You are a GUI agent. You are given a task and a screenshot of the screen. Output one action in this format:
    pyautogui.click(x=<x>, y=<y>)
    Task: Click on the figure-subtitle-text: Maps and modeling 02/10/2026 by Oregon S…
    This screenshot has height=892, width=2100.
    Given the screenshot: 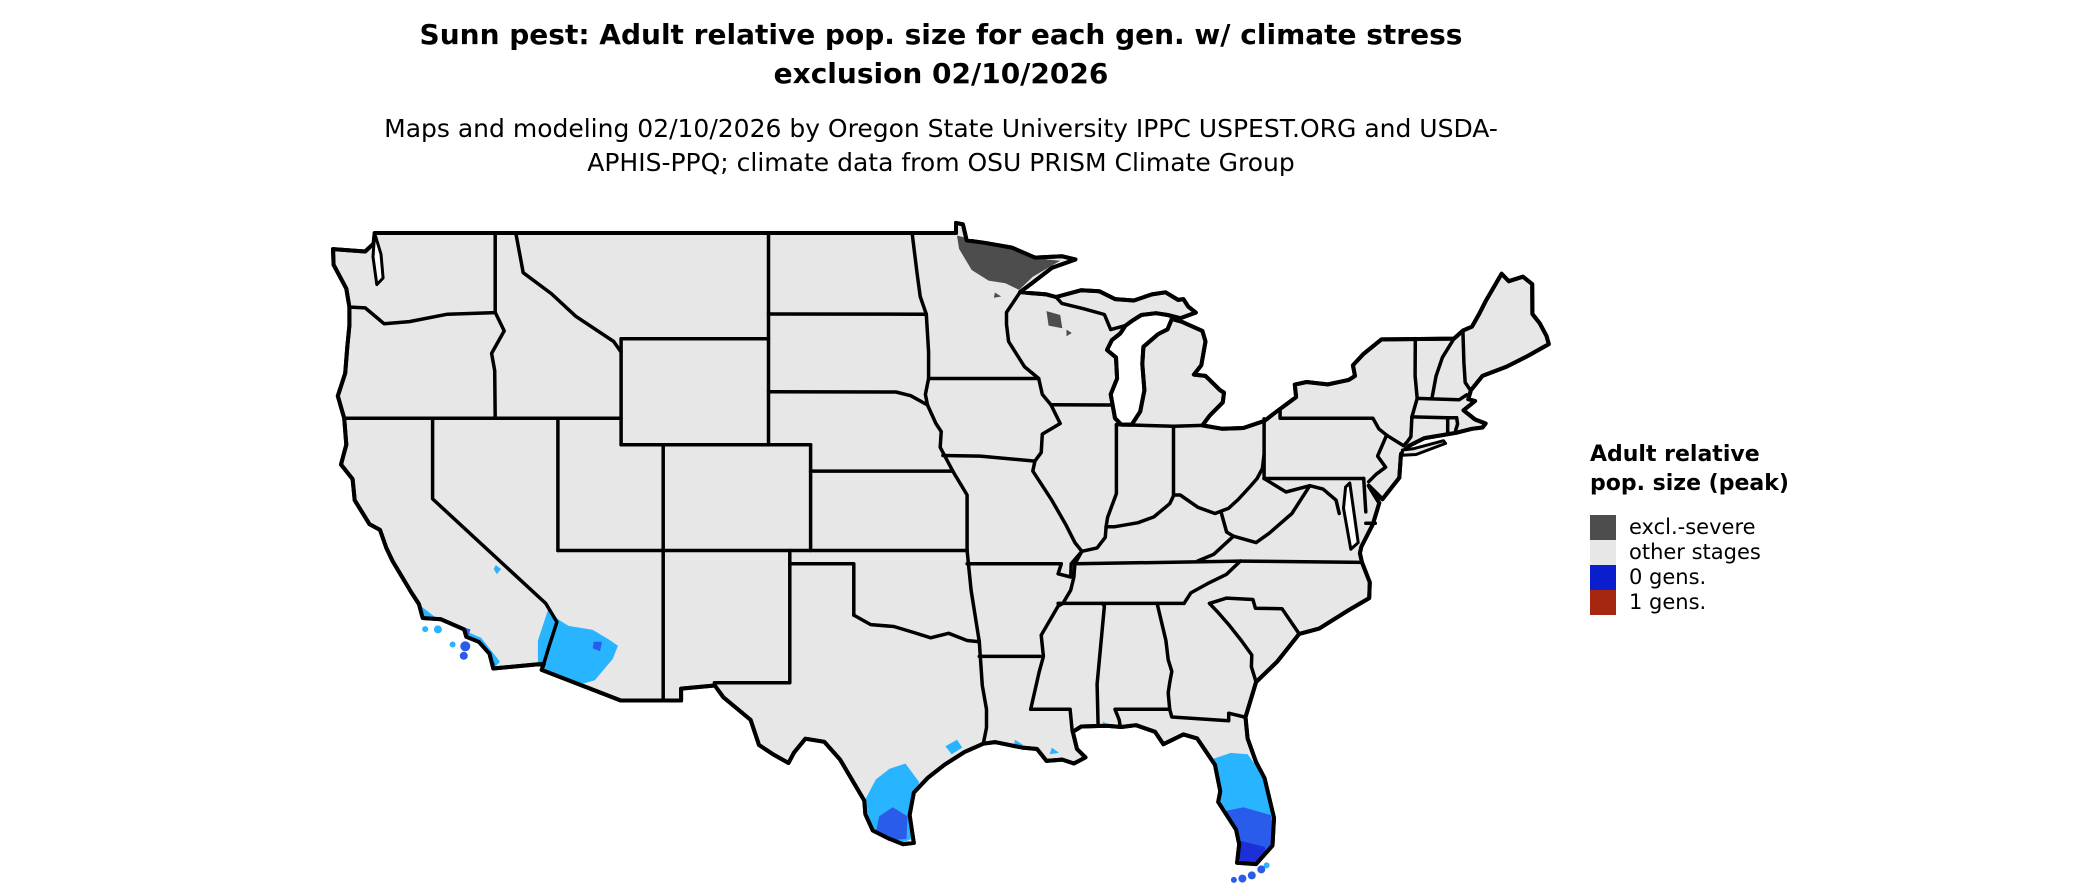 What is the action you would take?
    pyautogui.click(x=941, y=145)
    